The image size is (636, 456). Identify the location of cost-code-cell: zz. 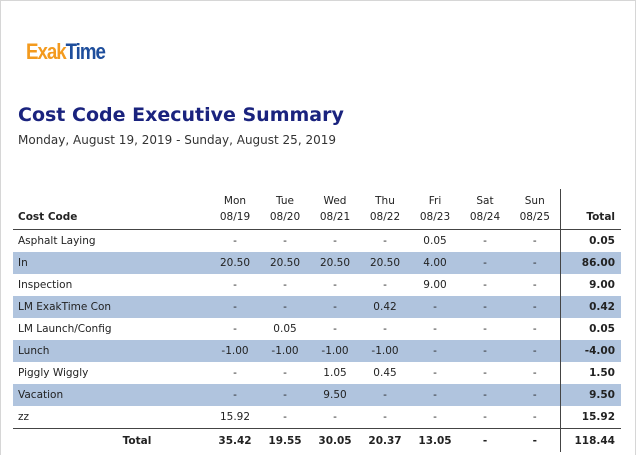
(24, 417).